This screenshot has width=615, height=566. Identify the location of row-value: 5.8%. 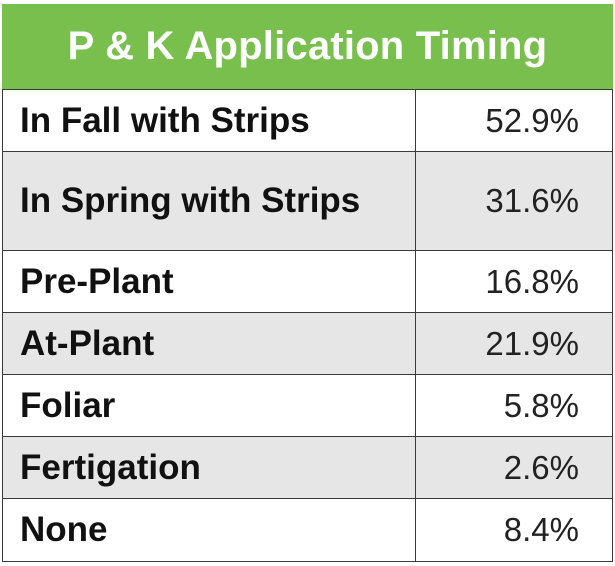
(541, 405).